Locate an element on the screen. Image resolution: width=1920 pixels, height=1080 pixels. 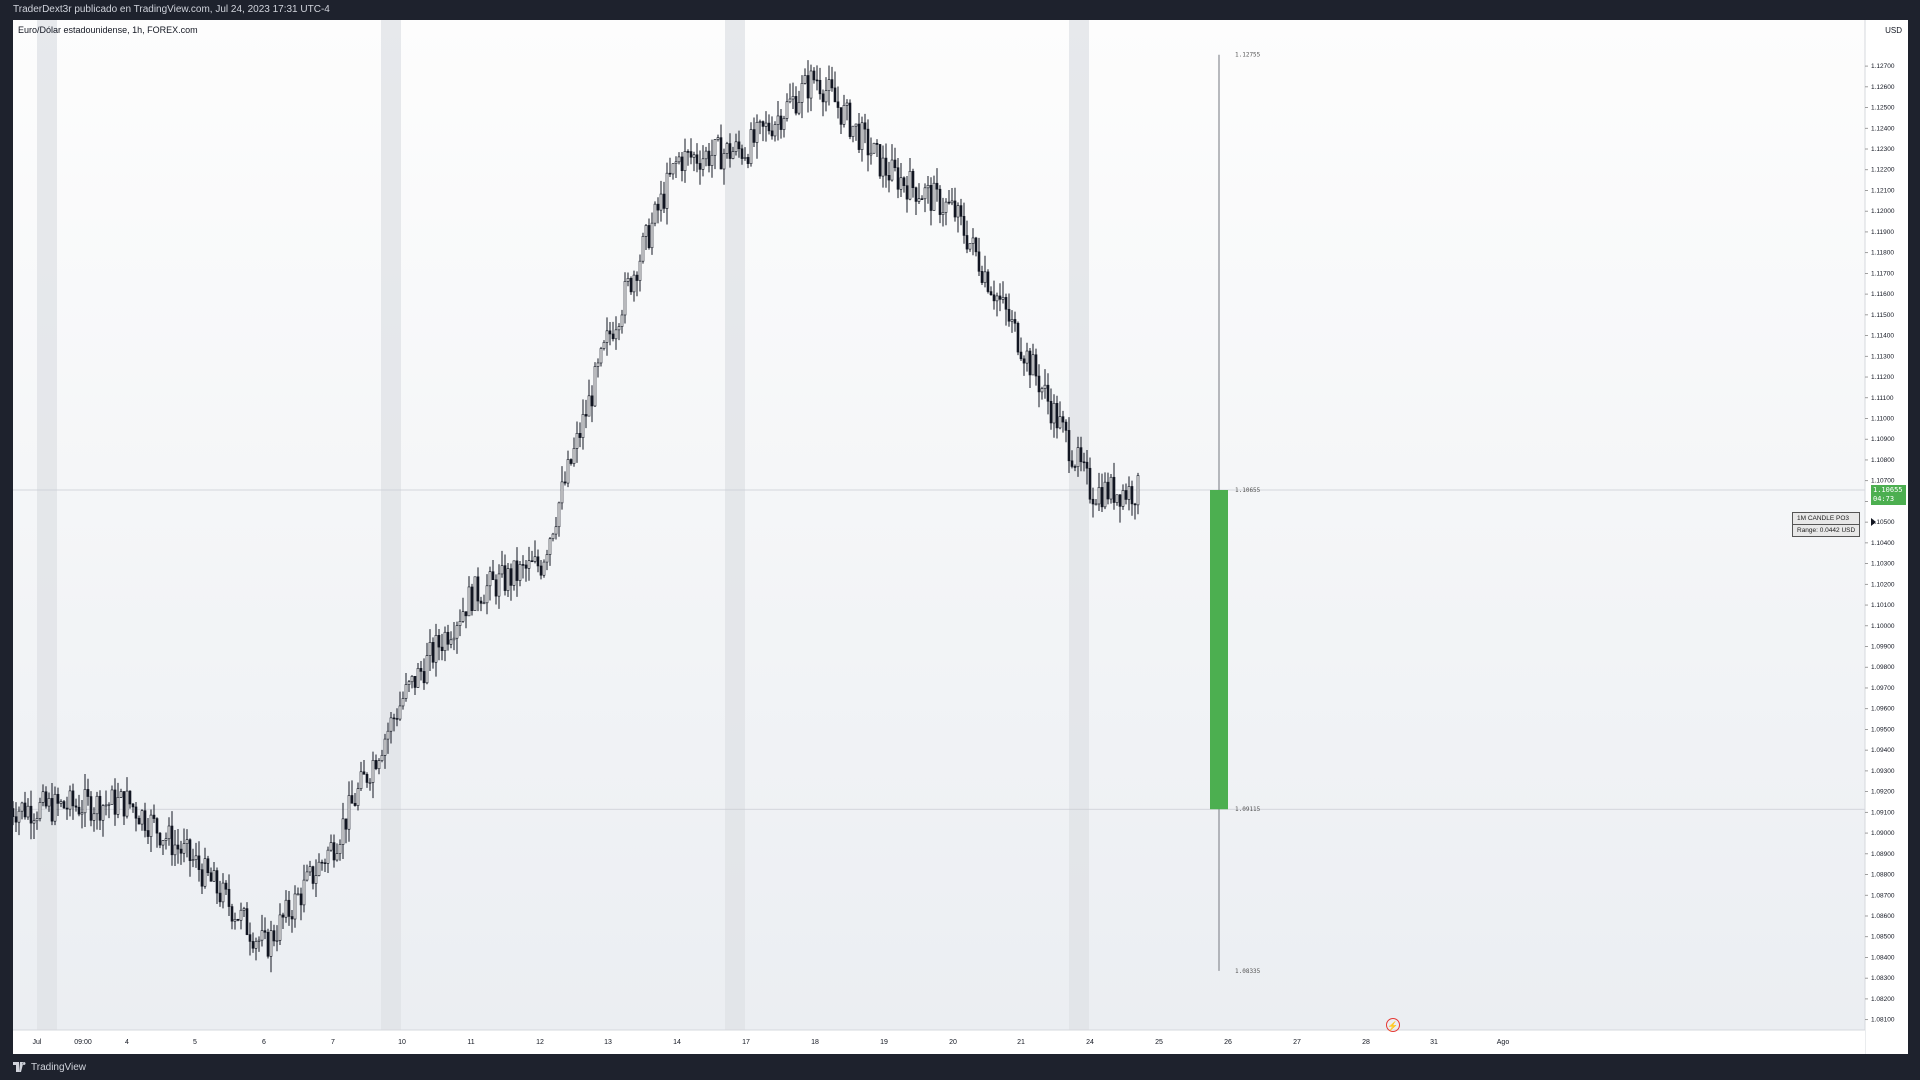
tradingview-logo-icon: TradingView is located at coordinates (49, 1067).